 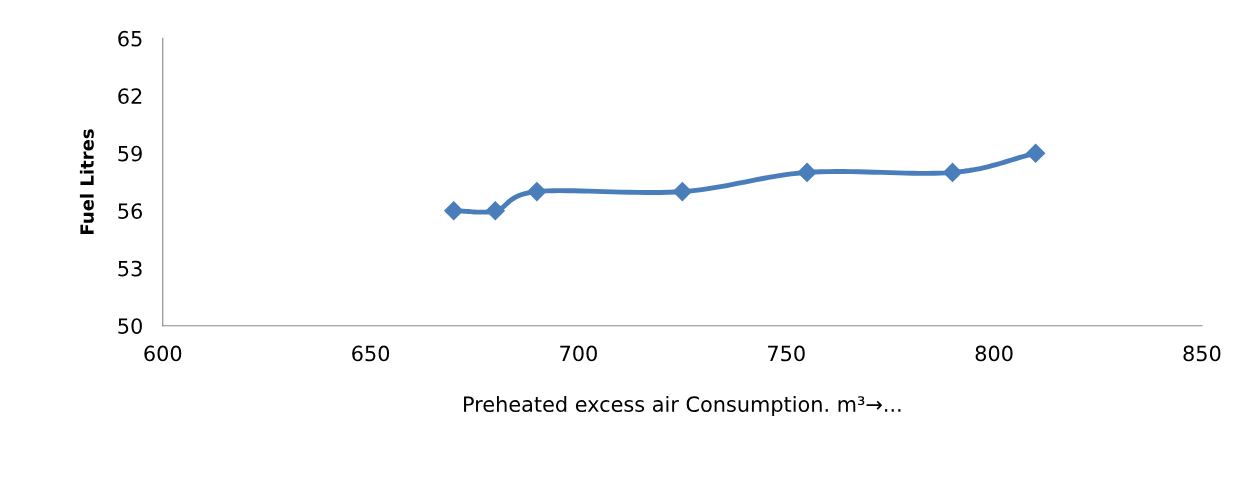 What do you see at coordinates (1202, 353) in the screenshot?
I see `x-tick-label: 850` at bounding box center [1202, 353].